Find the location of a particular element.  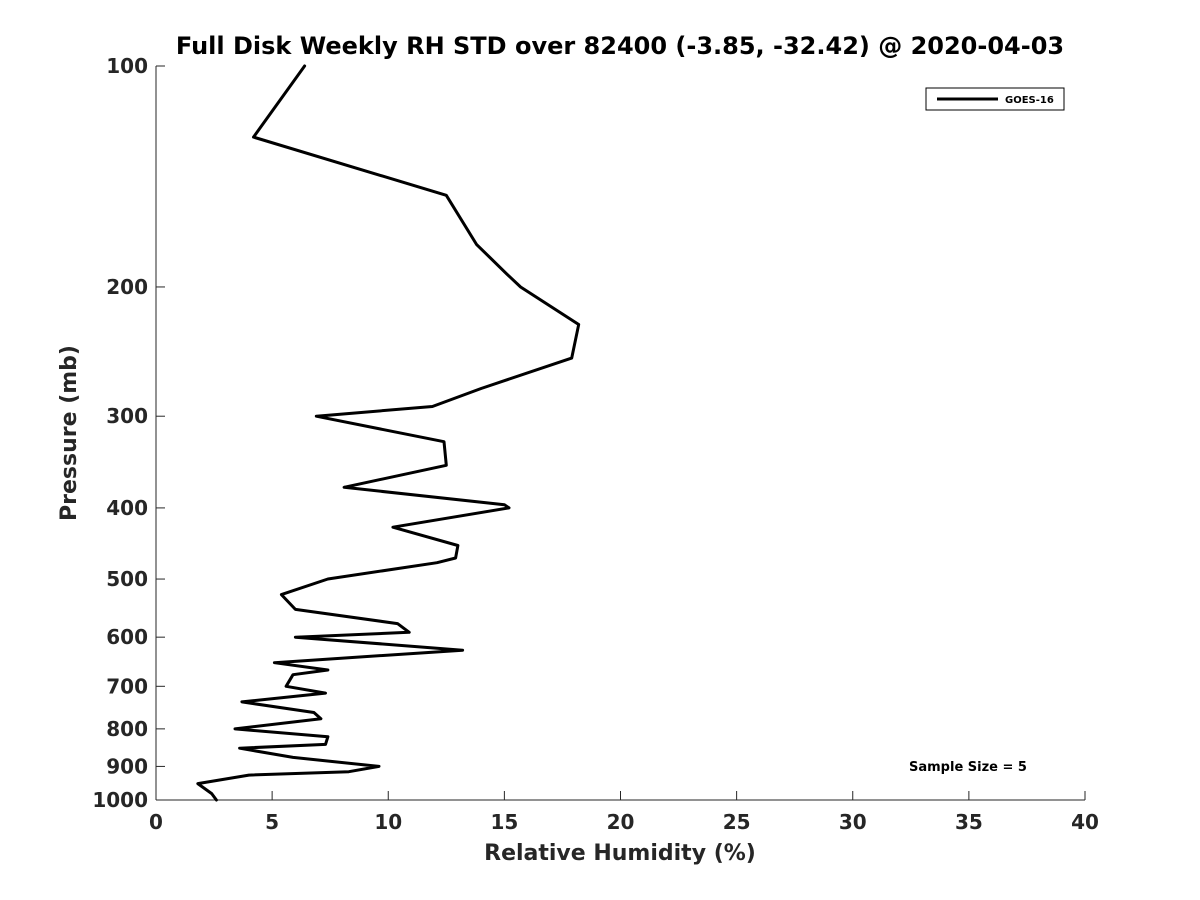

y-tick-label: 200 is located at coordinates (127, 287).